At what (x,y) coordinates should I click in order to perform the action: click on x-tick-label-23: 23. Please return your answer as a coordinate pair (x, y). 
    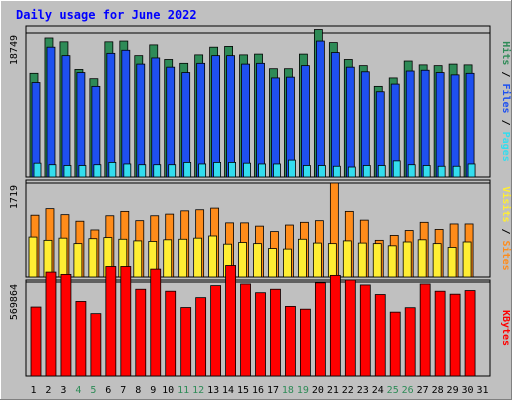
    Looking at the image, I should click on (363, 390).